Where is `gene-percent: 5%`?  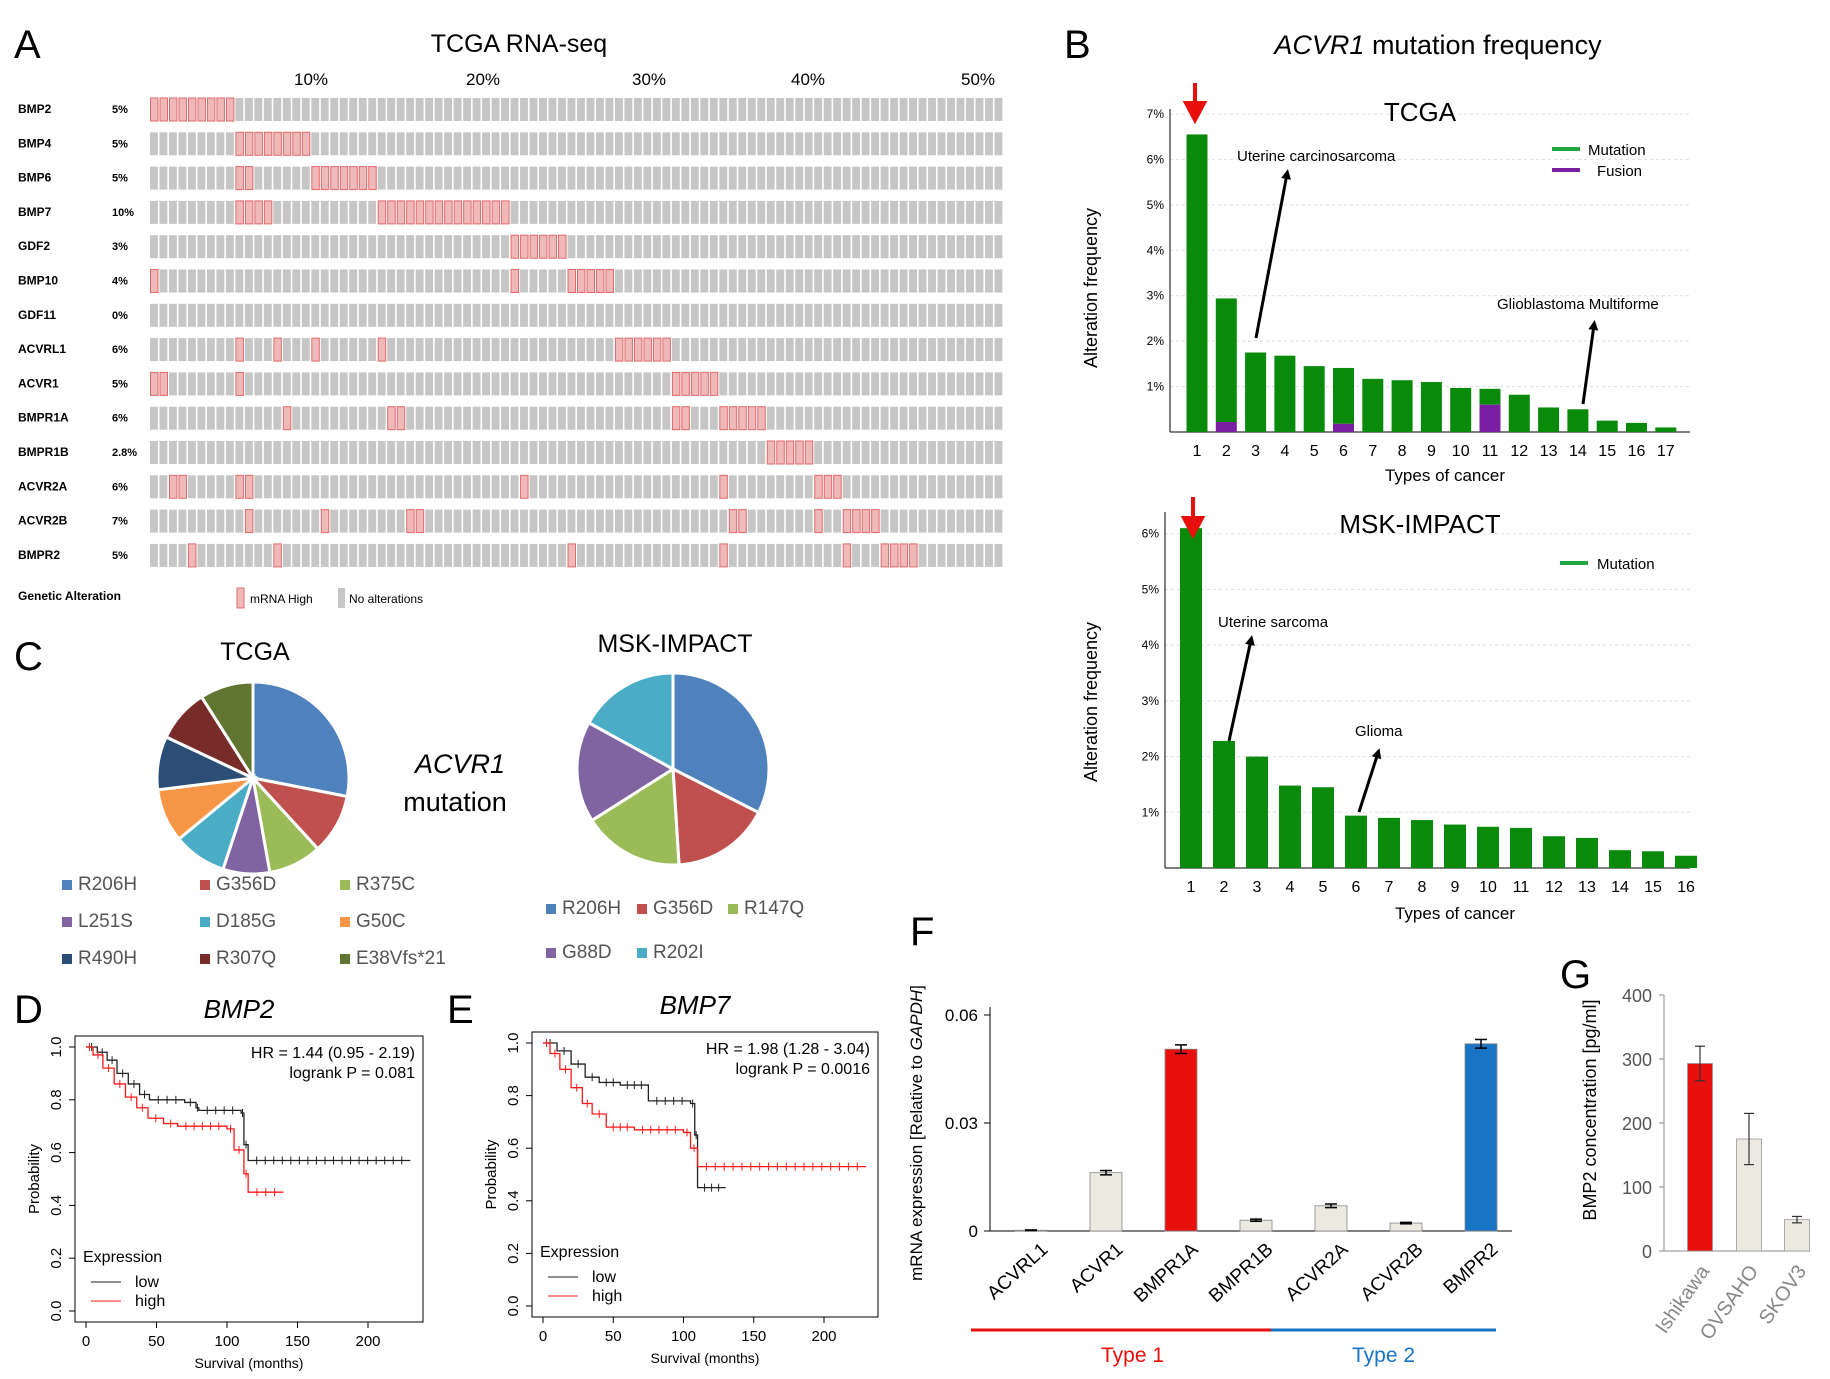 gene-percent: 5% is located at coordinates (120, 179).